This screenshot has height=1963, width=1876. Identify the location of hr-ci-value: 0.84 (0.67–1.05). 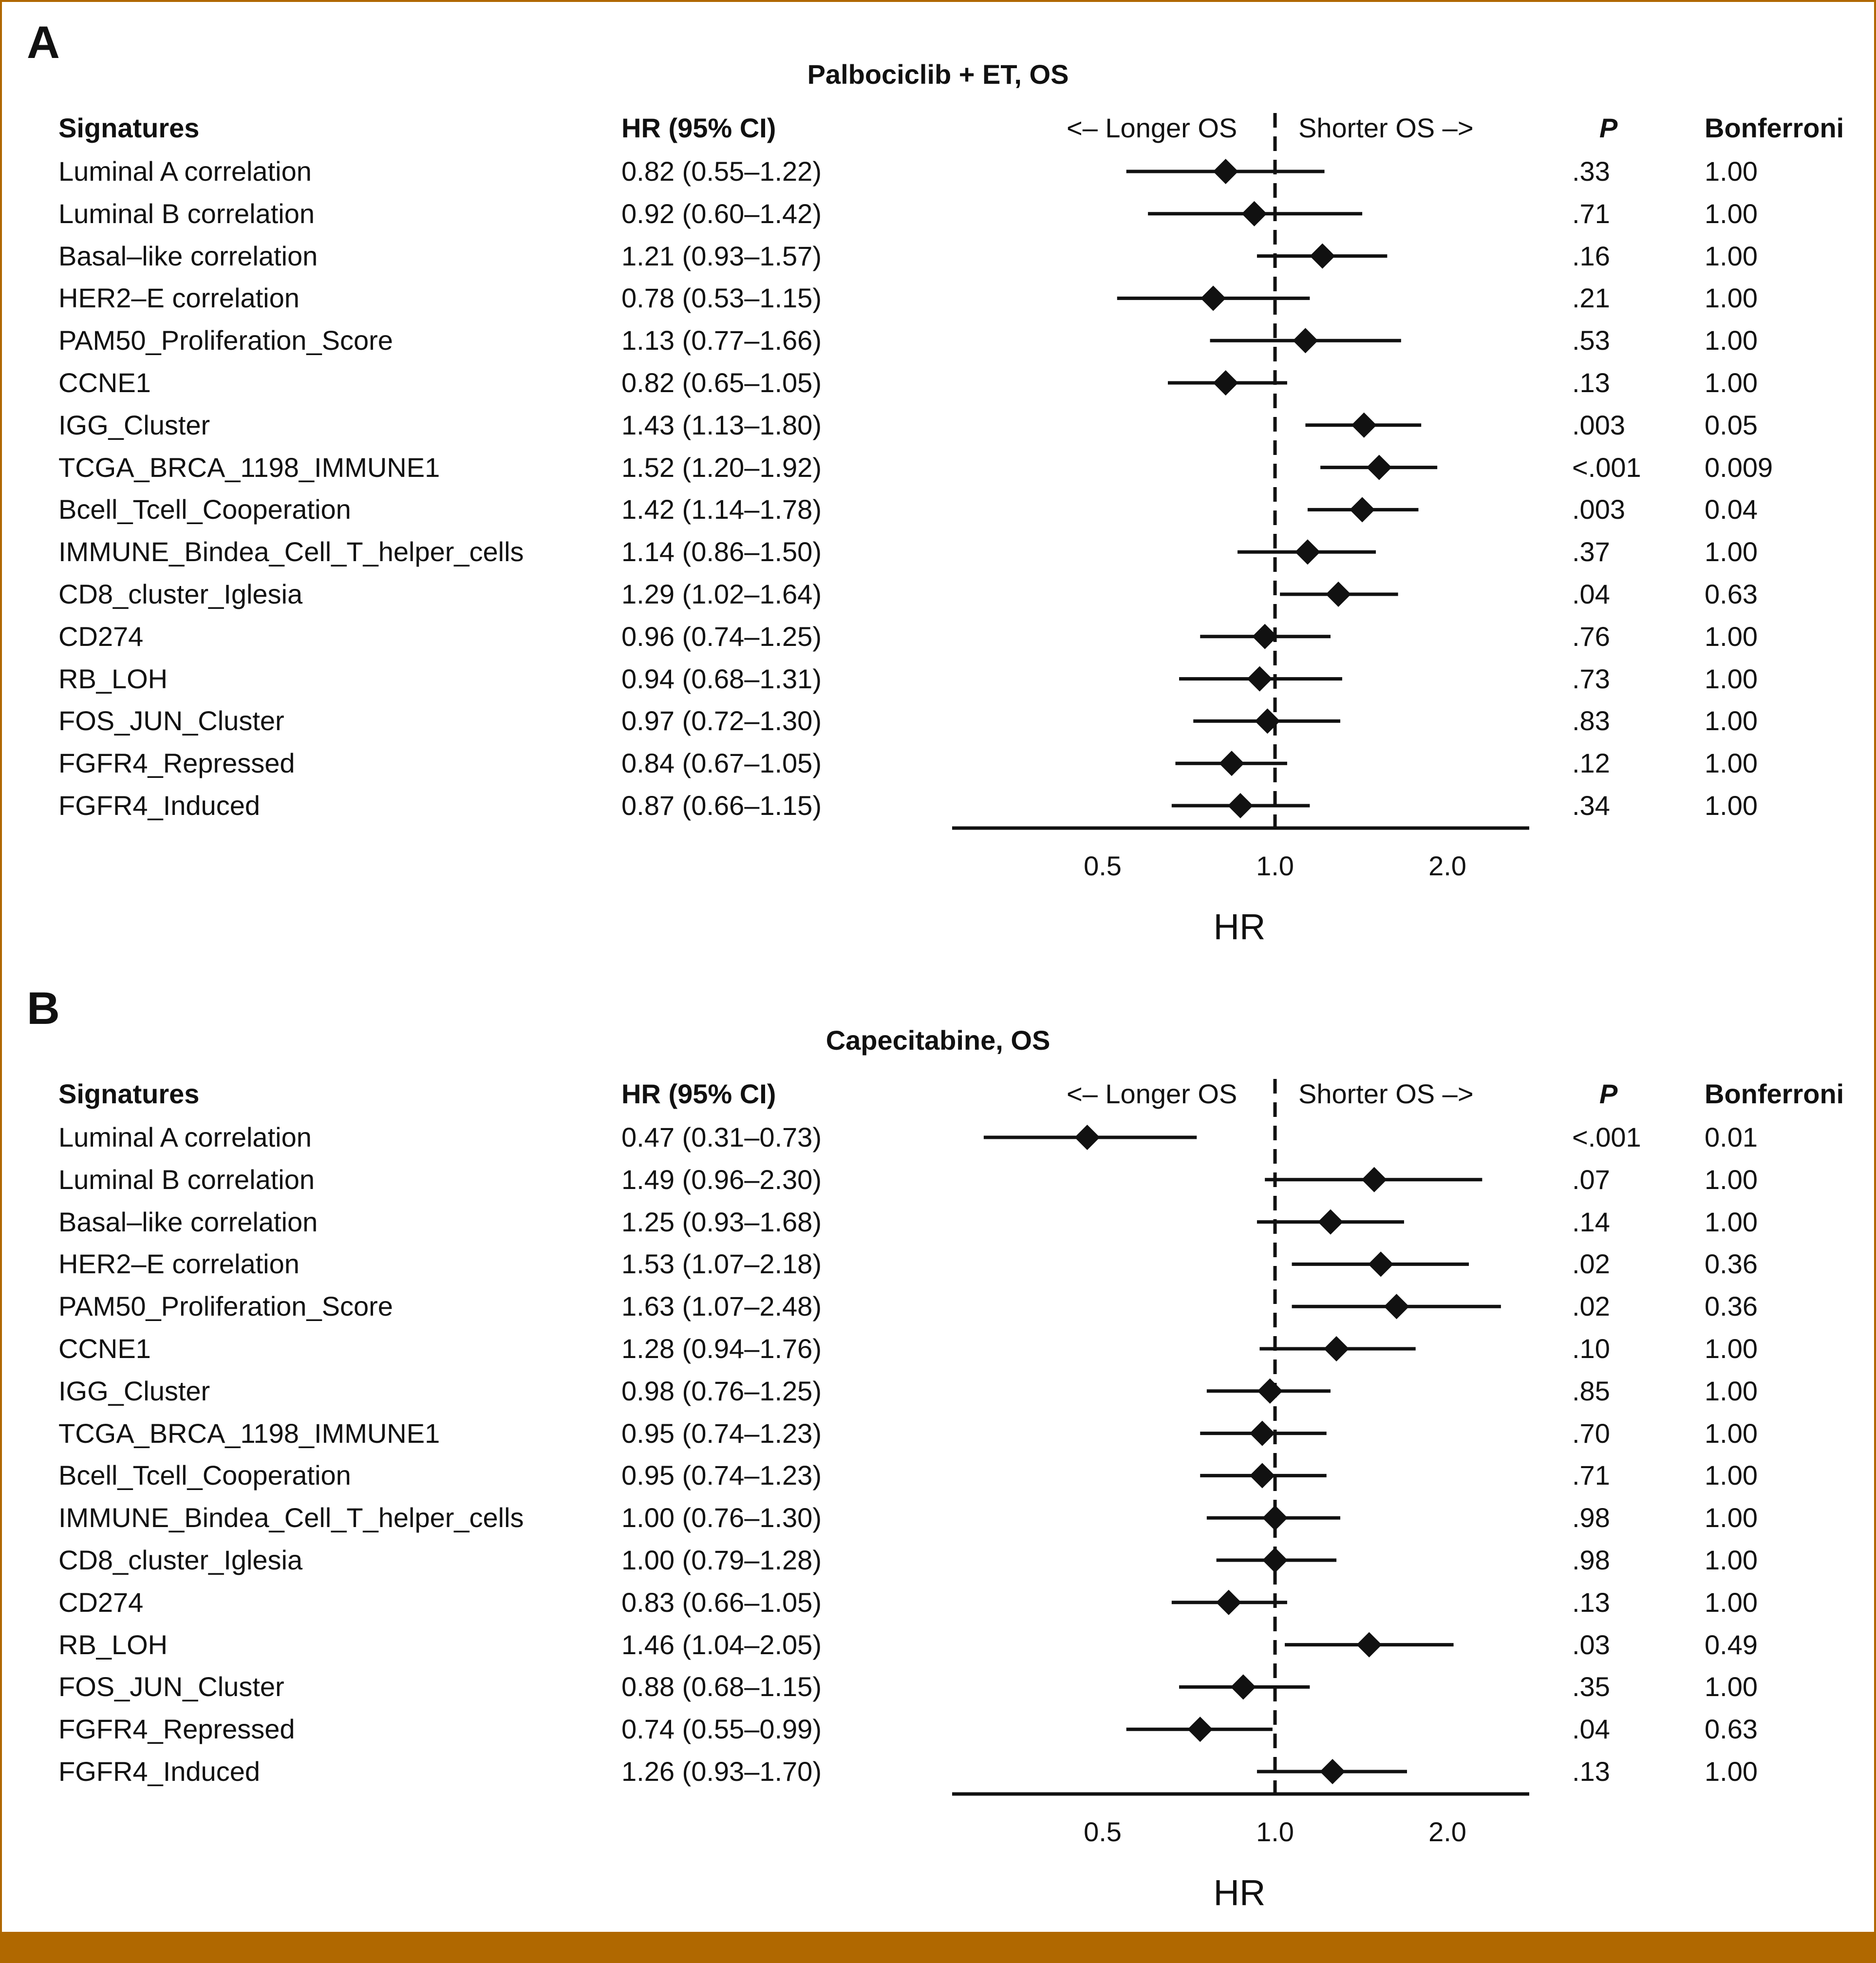
(721, 763).